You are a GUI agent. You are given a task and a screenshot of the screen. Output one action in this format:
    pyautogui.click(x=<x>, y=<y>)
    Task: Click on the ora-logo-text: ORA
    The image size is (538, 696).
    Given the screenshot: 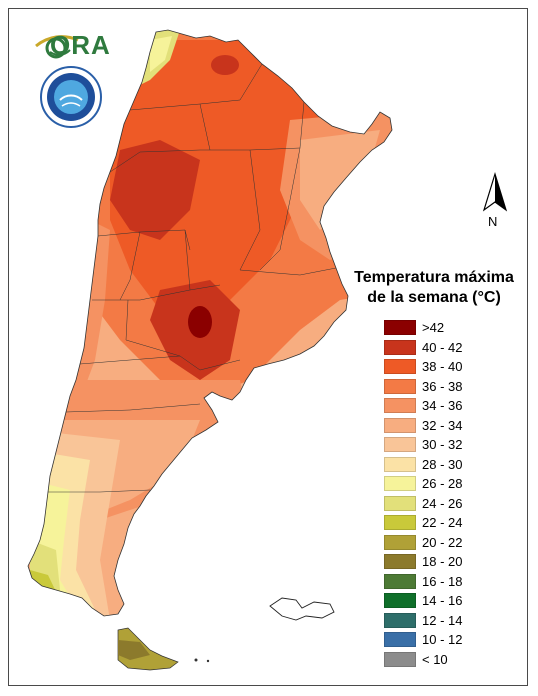 What is the action you would take?
    pyautogui.click(x=80, y=45)
    